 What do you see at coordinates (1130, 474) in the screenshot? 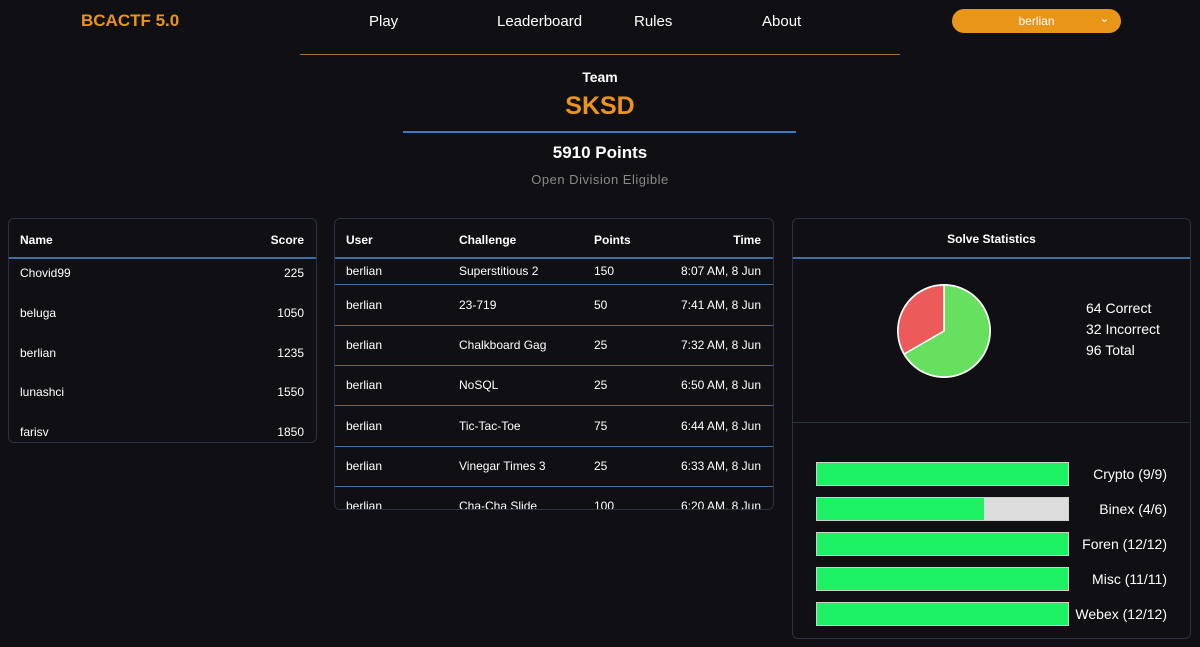
I see `category-label: Crypto (9/9)` at bounding box center [1130, 474].